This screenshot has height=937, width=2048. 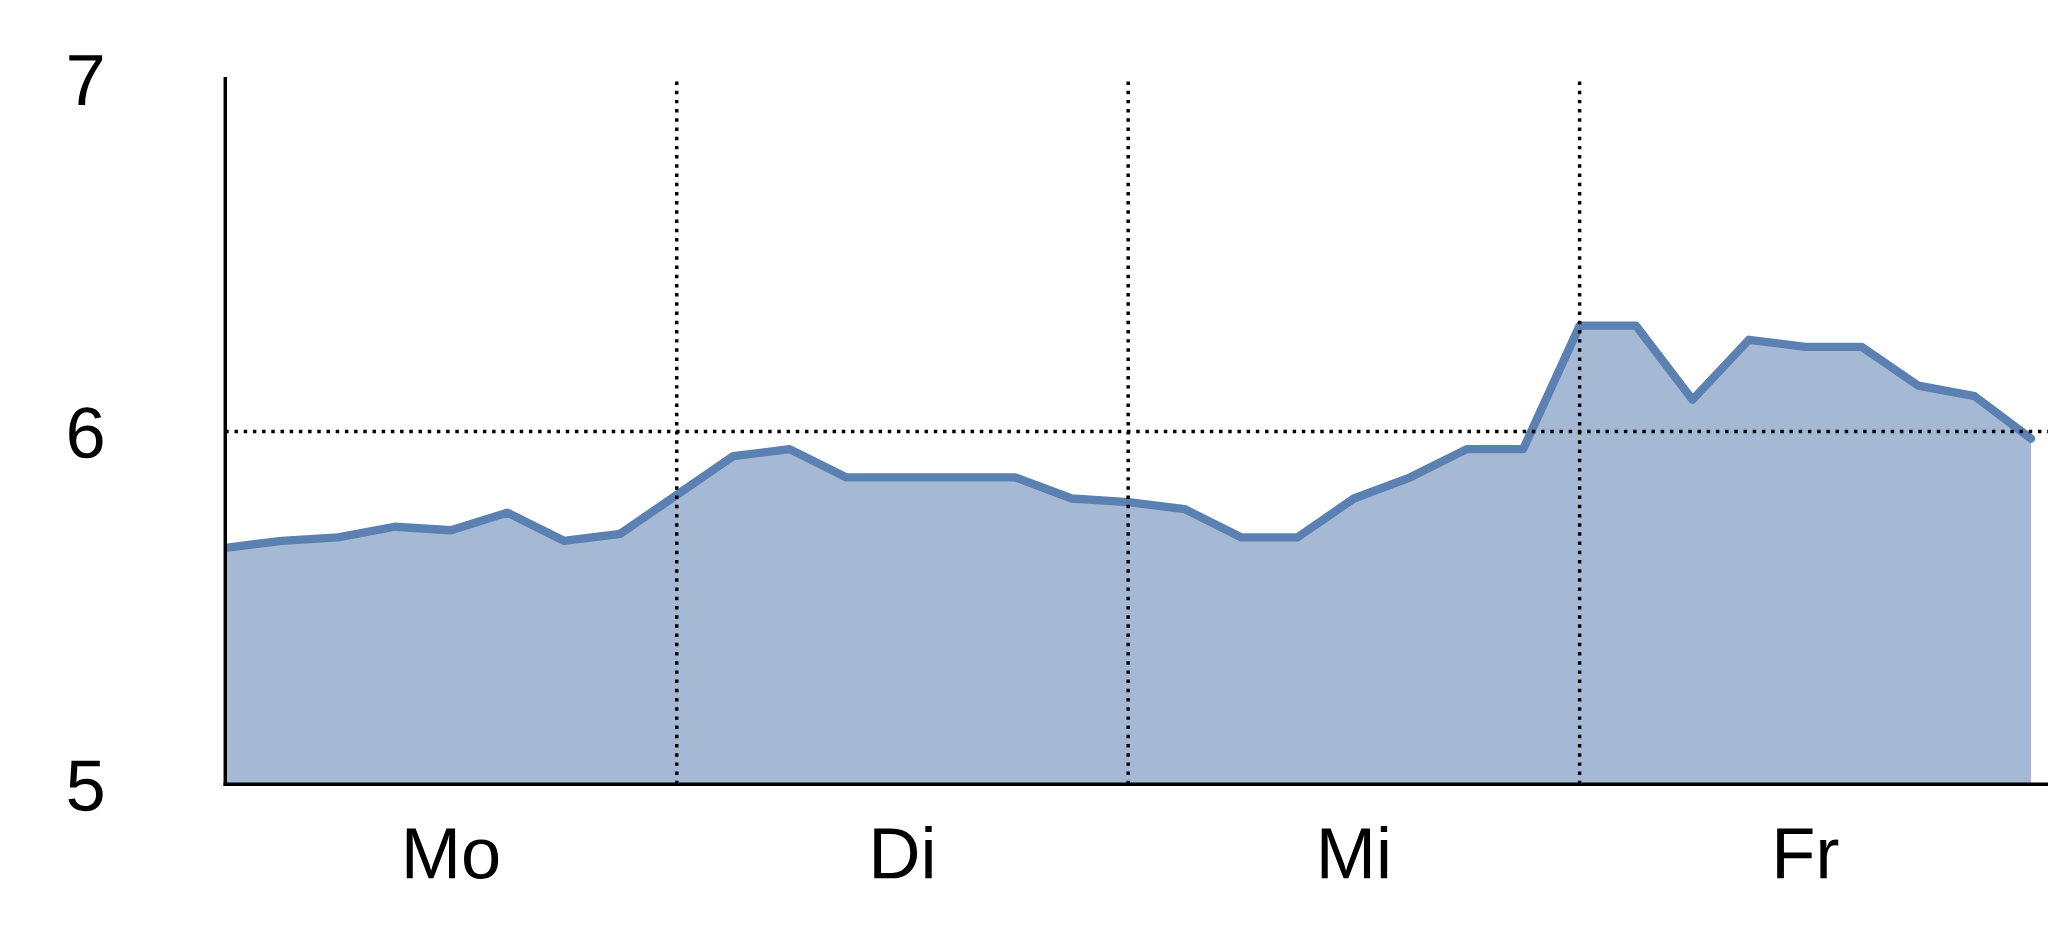 I want to click on x-tick-label: Mo, so click(x=452, y=853).